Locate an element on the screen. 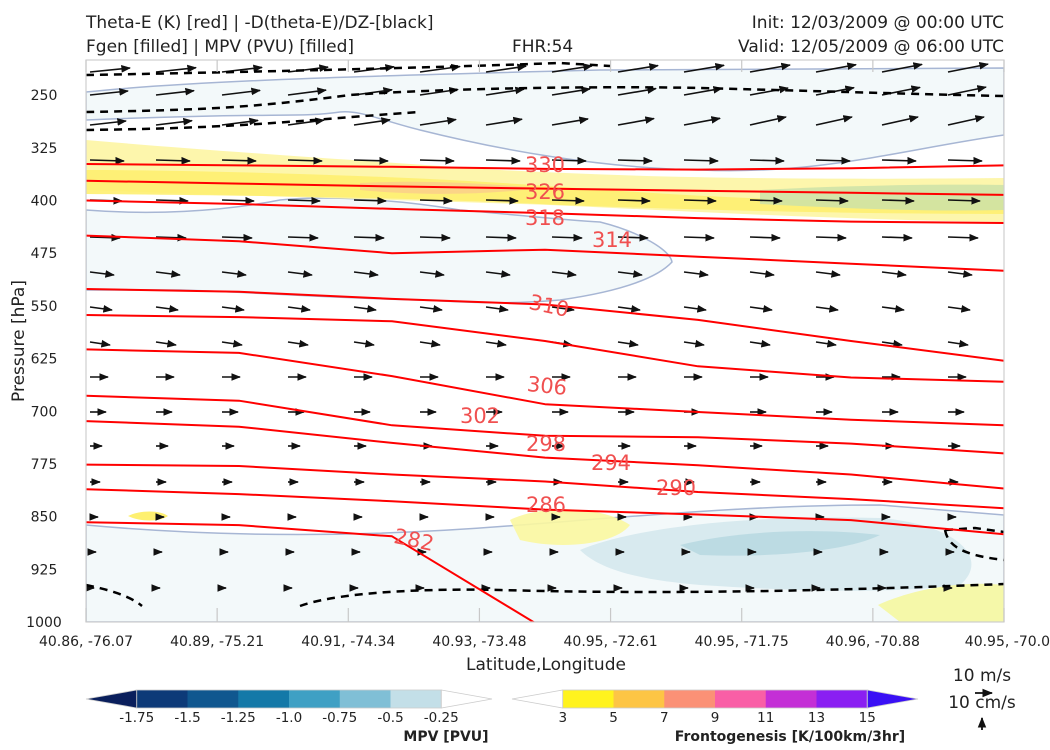 The image size is (1050, 750). colorbar-tick-label: -1.25 is located at coordinates (238, 718).